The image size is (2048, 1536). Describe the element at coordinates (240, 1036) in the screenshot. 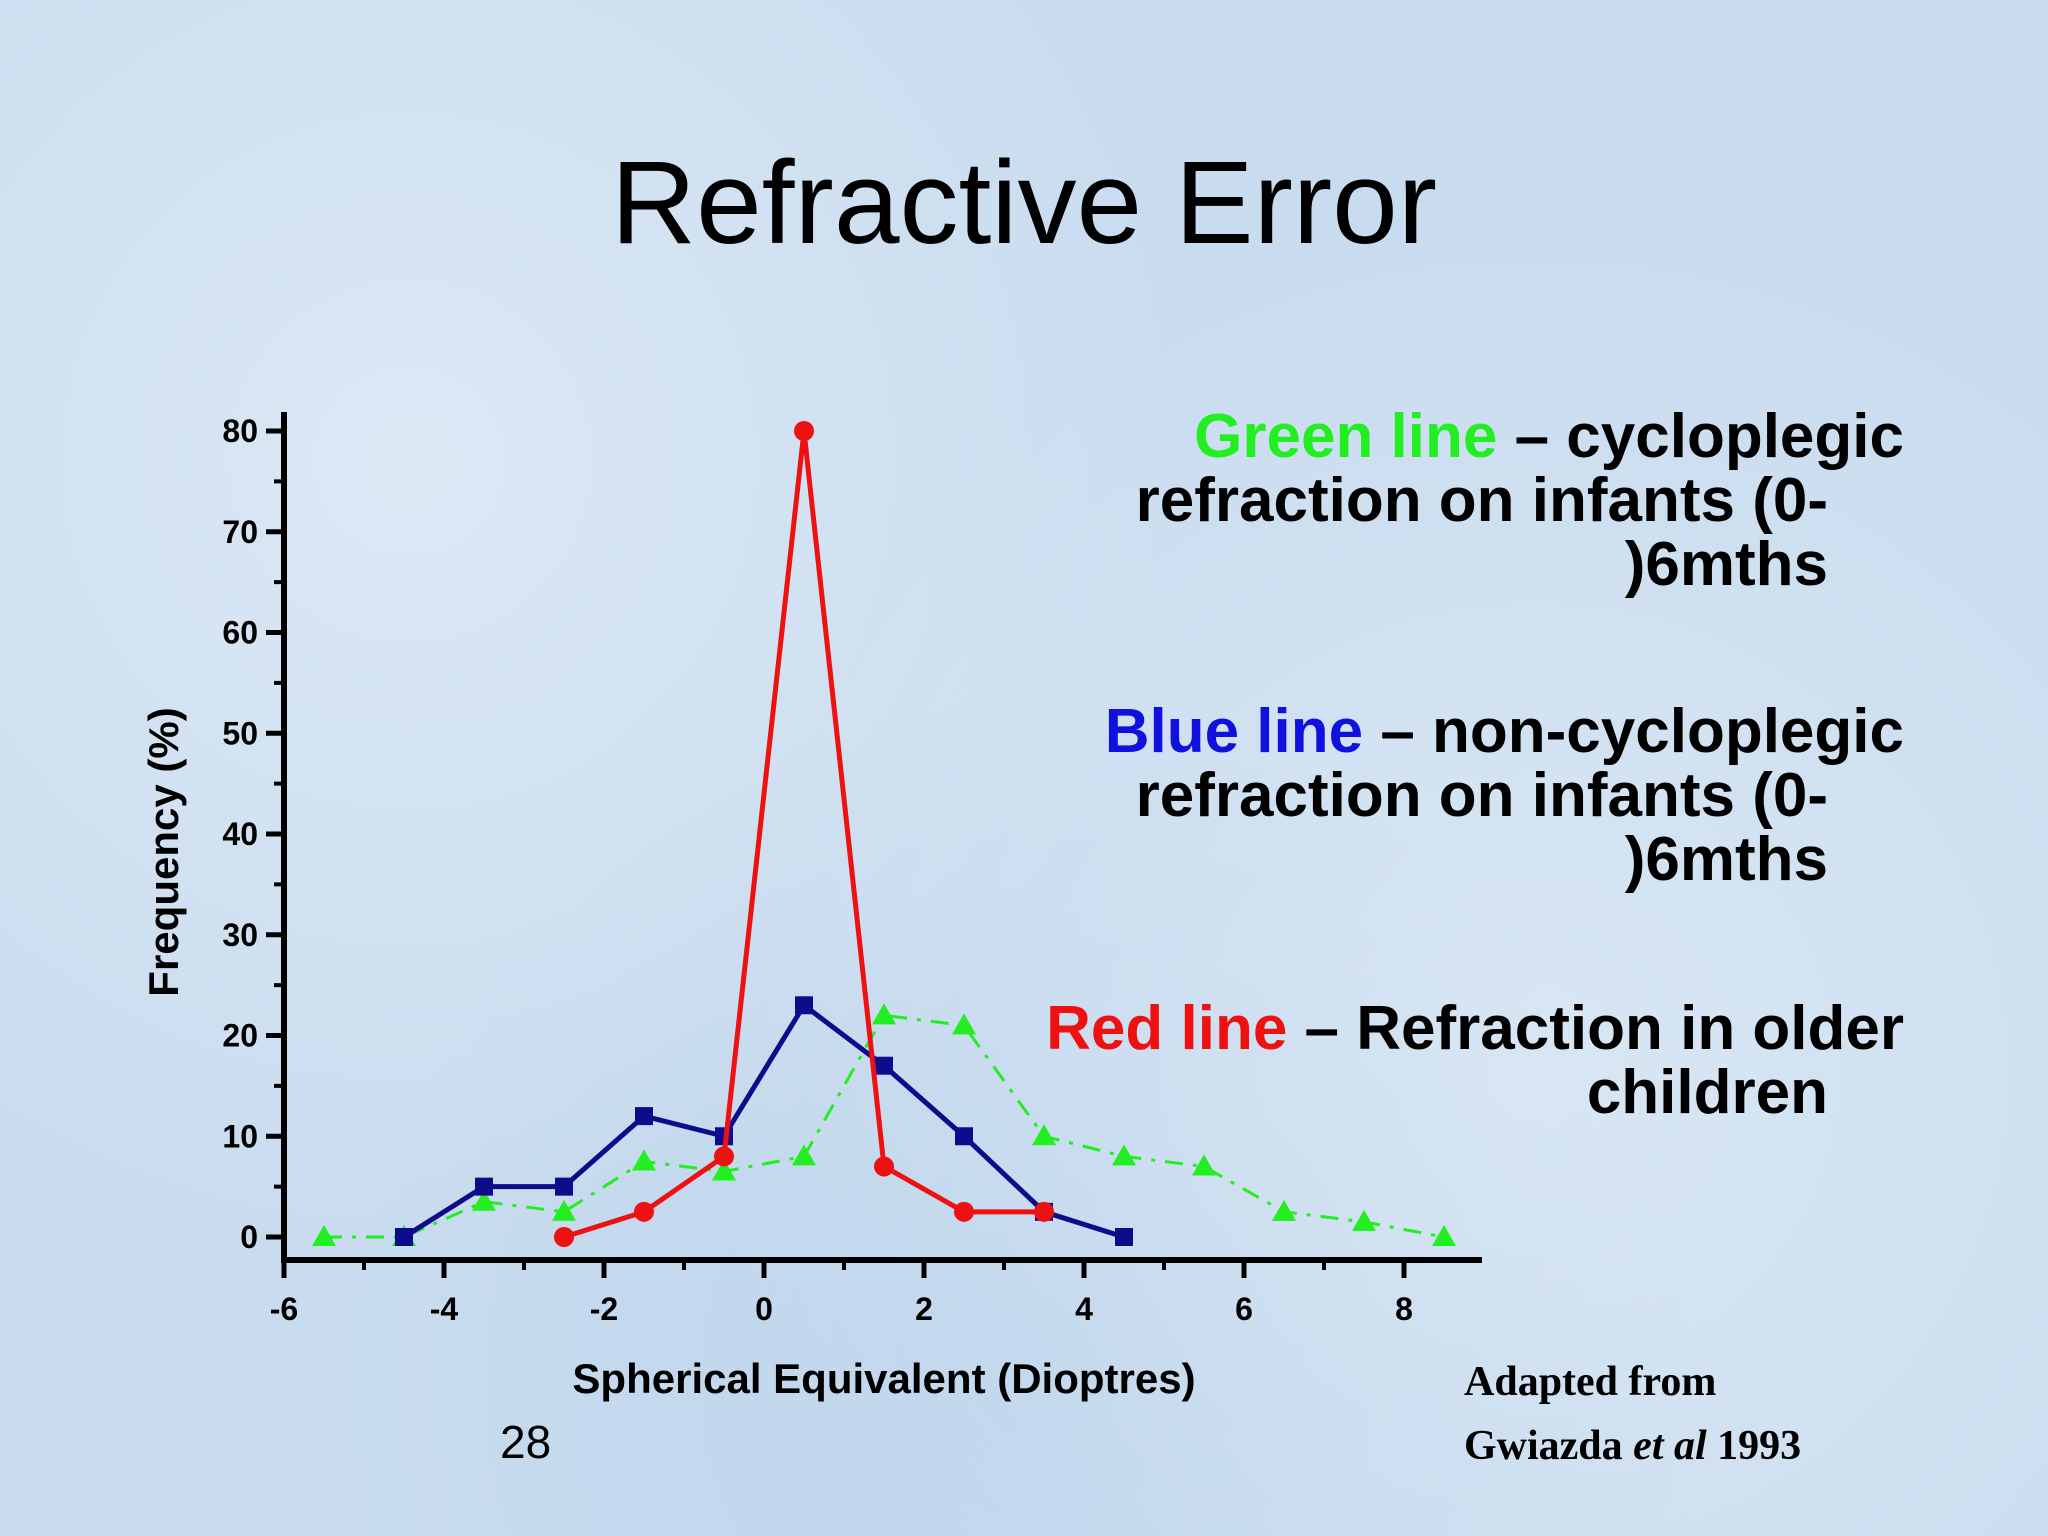

I see `y-tick-label: 20` at that location.